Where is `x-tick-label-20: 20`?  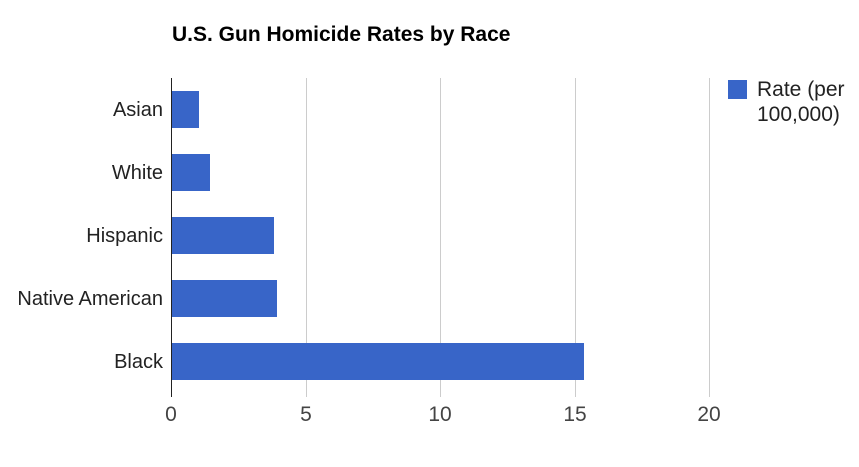 x-tick-label-20: 20 is located at coordinates (709, 414).